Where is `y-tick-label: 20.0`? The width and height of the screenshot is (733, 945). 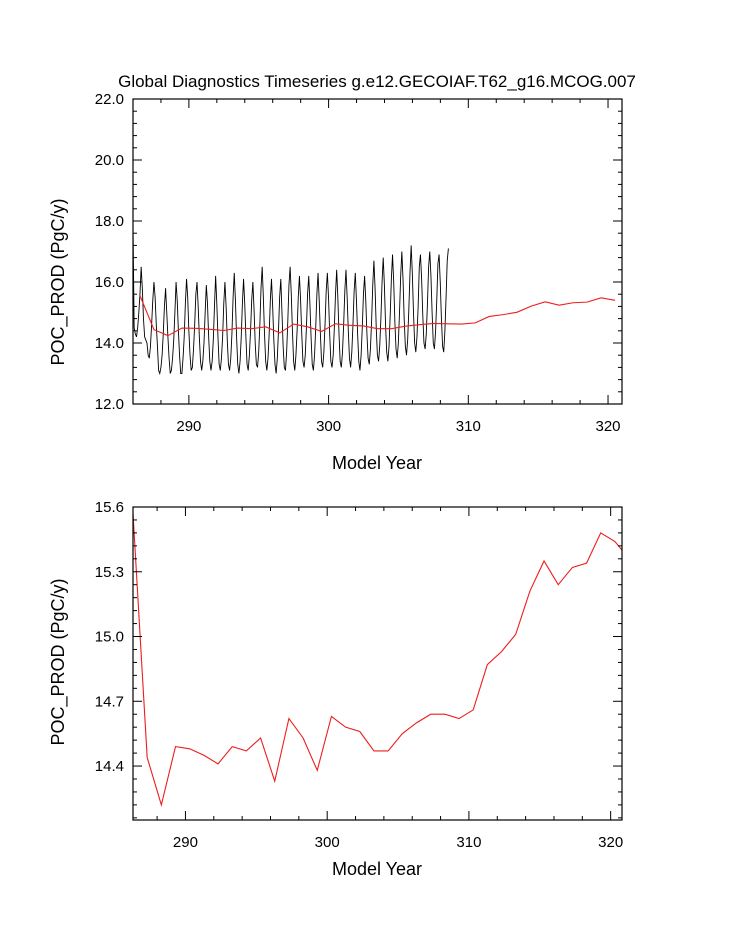 y-tick-label: 20.0 is located at coordinates (109, 160).